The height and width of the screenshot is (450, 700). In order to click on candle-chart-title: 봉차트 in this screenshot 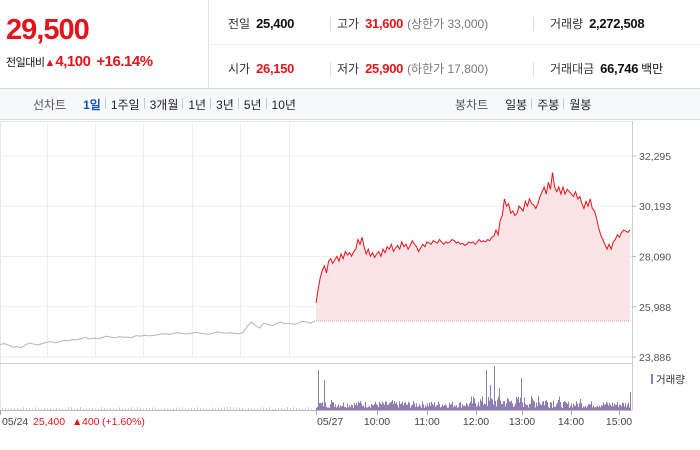, I will do `click(472, 105)`.